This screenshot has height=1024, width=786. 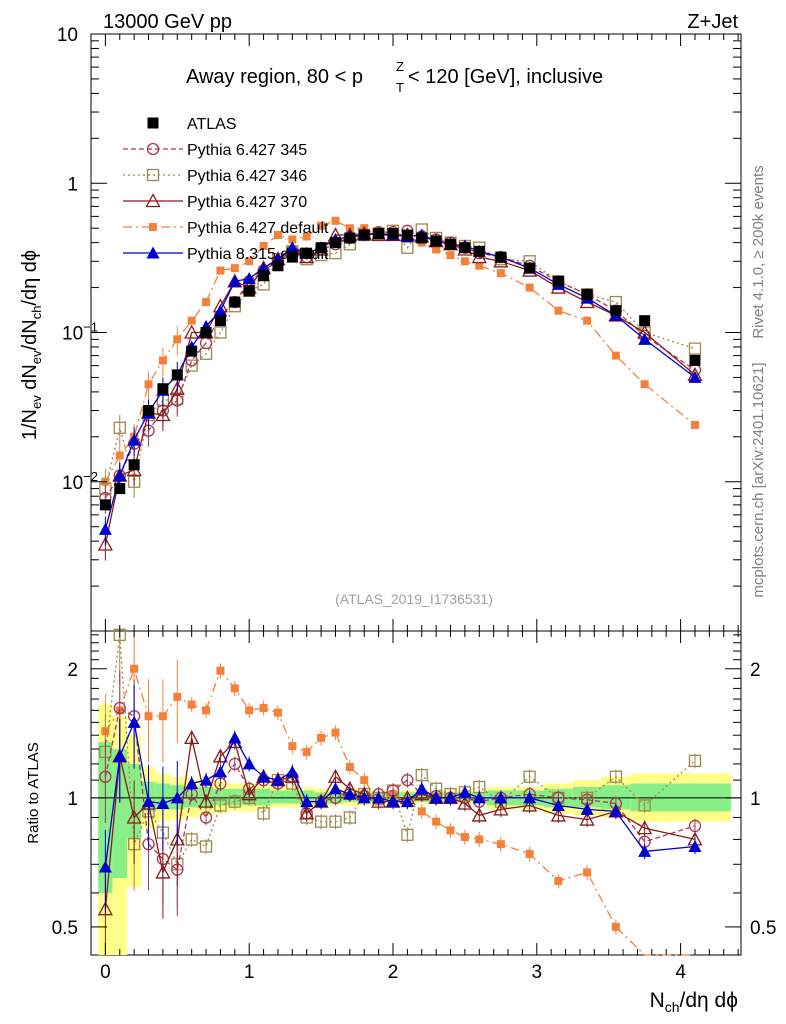 I want to click on ratio-y-tick-label: 1, so click(x=72, y=799).